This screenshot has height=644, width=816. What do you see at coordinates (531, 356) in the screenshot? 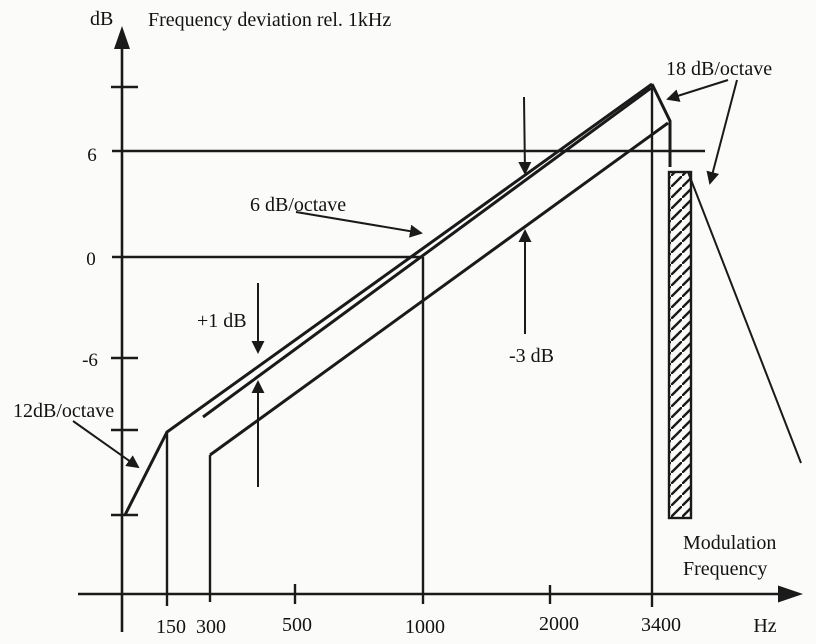
I see `annotation-minus3db: -3 dB` at bounding box center [531, 356].